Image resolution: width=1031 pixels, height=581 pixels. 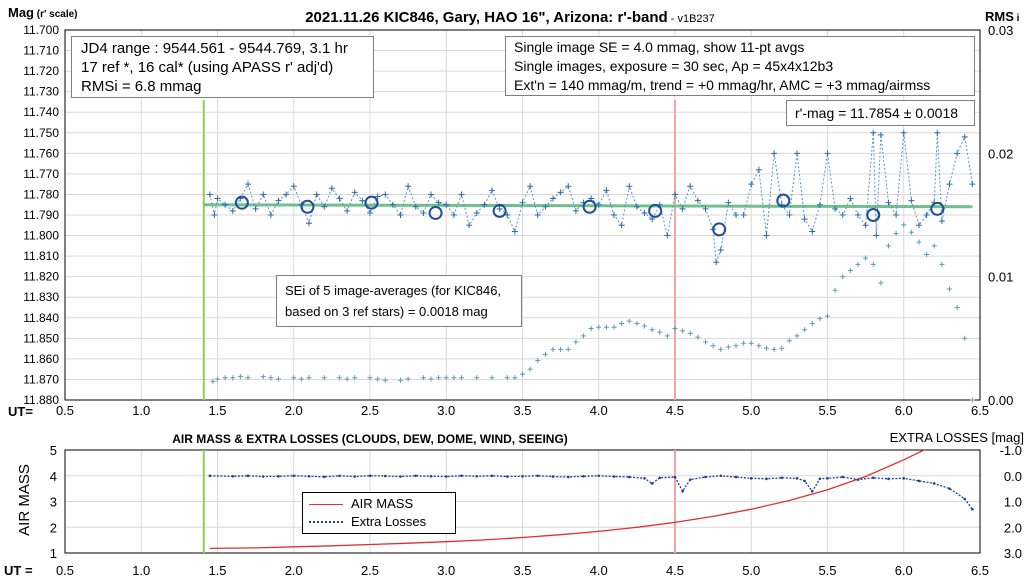 I want to click on y-tick-label: 11.720, so click(x=41, y=71).